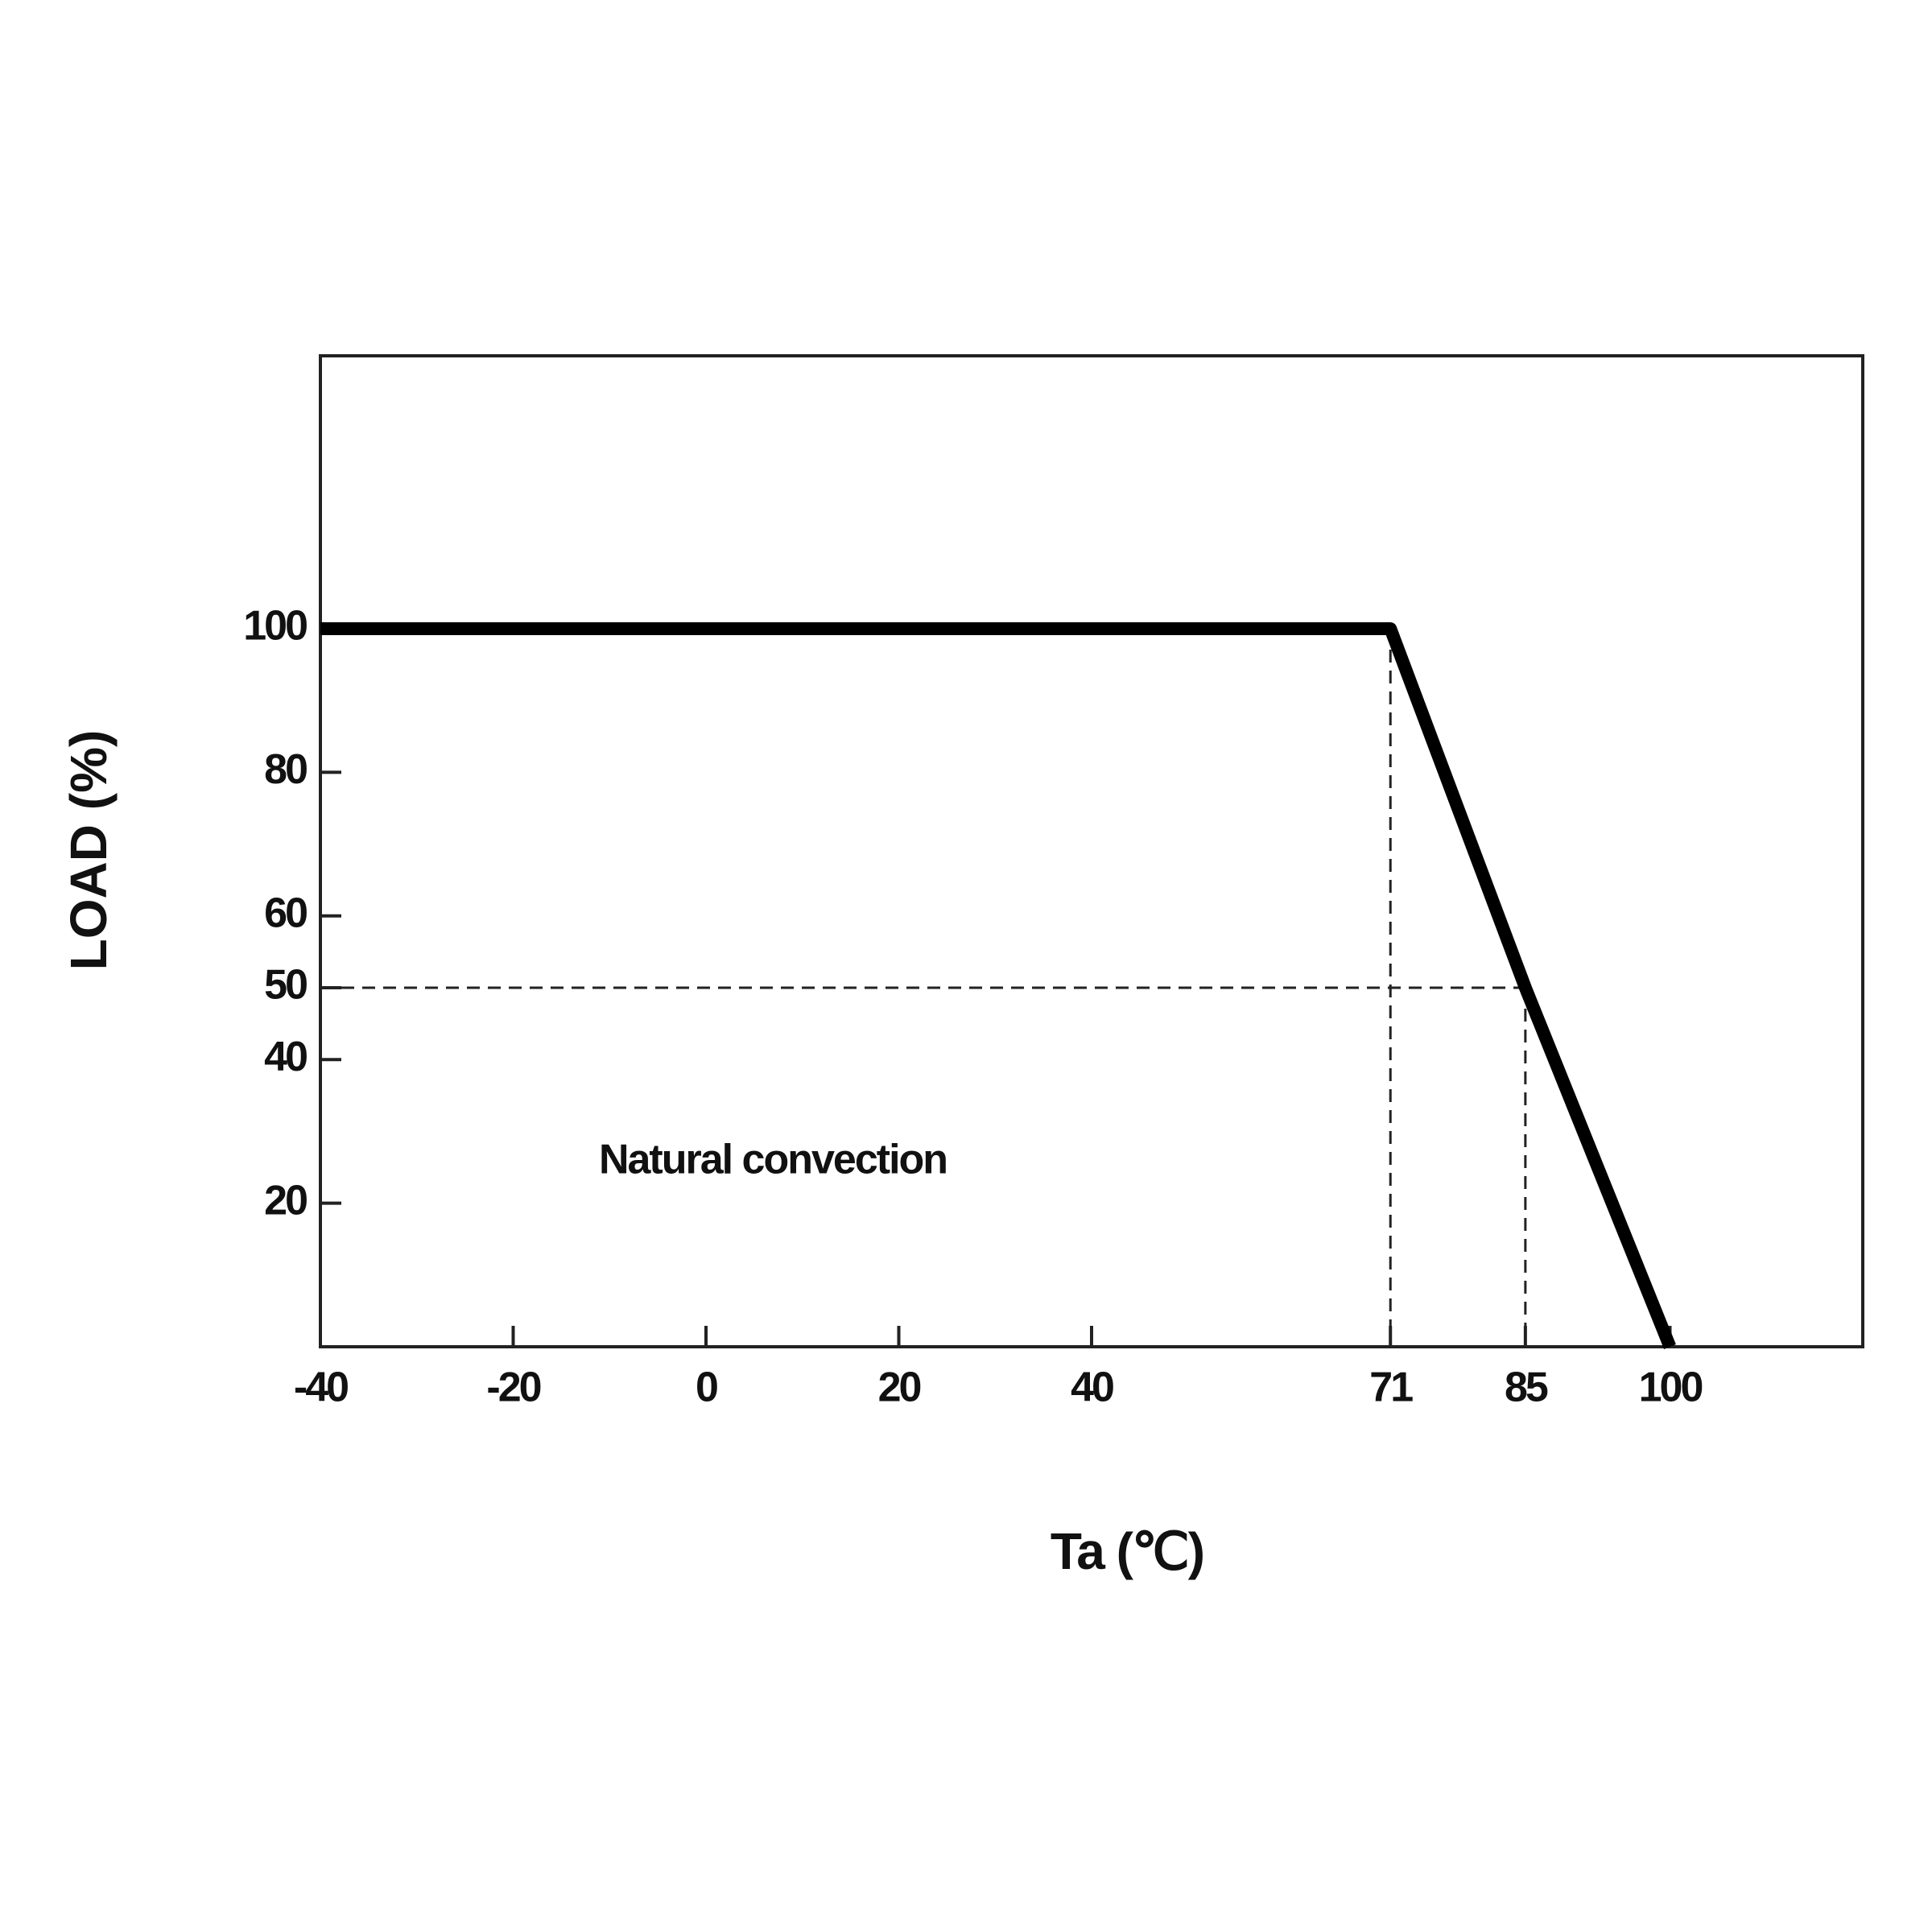  I want to click on x-tick-label: 0, so click(706, 1387).